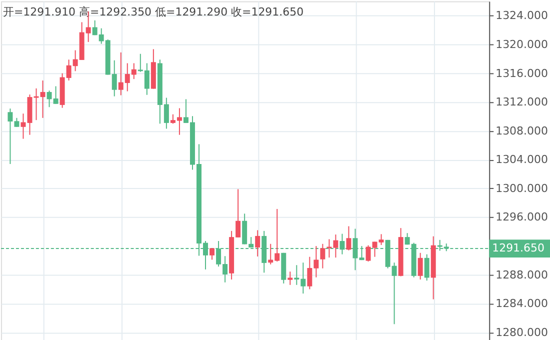 The image size is (550, 340). I want to click on y-tick-label: 1284.000, so click(522, 303).